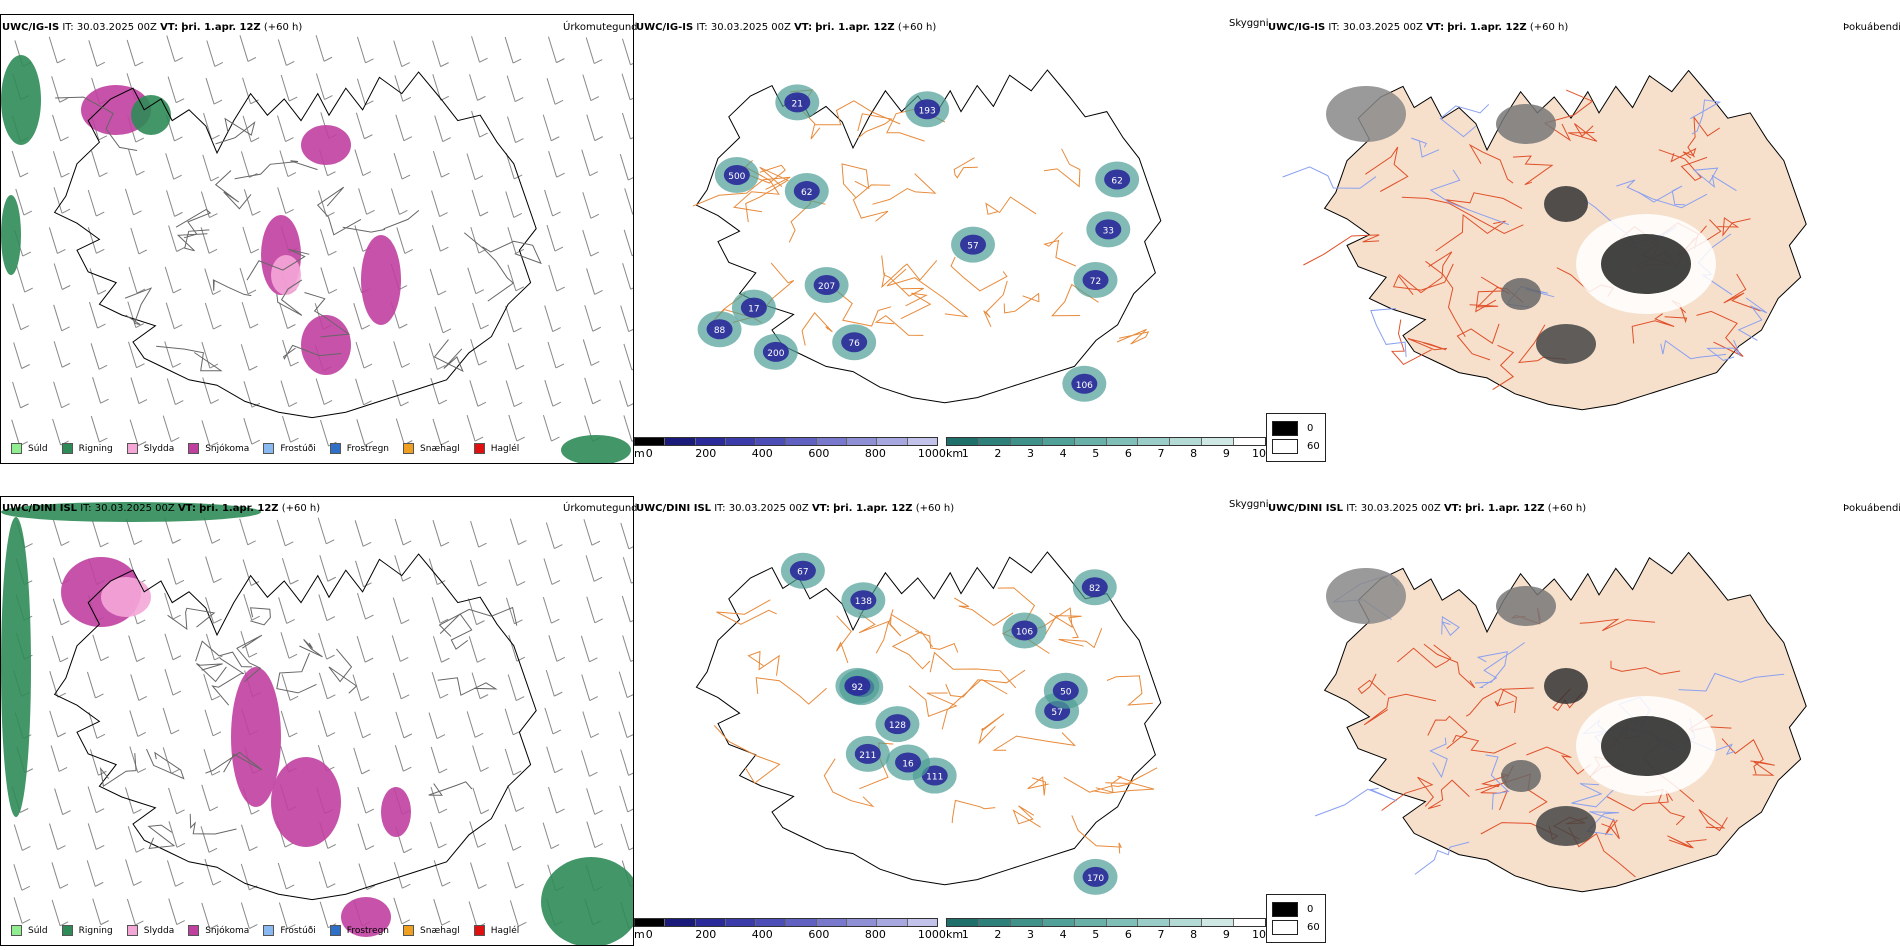 The image size is (1900, 950). What do you see at coordinates (1313, 446) in the screenshot?
I see `fog-legend-label: 60` at bounding box center [1313, 446].